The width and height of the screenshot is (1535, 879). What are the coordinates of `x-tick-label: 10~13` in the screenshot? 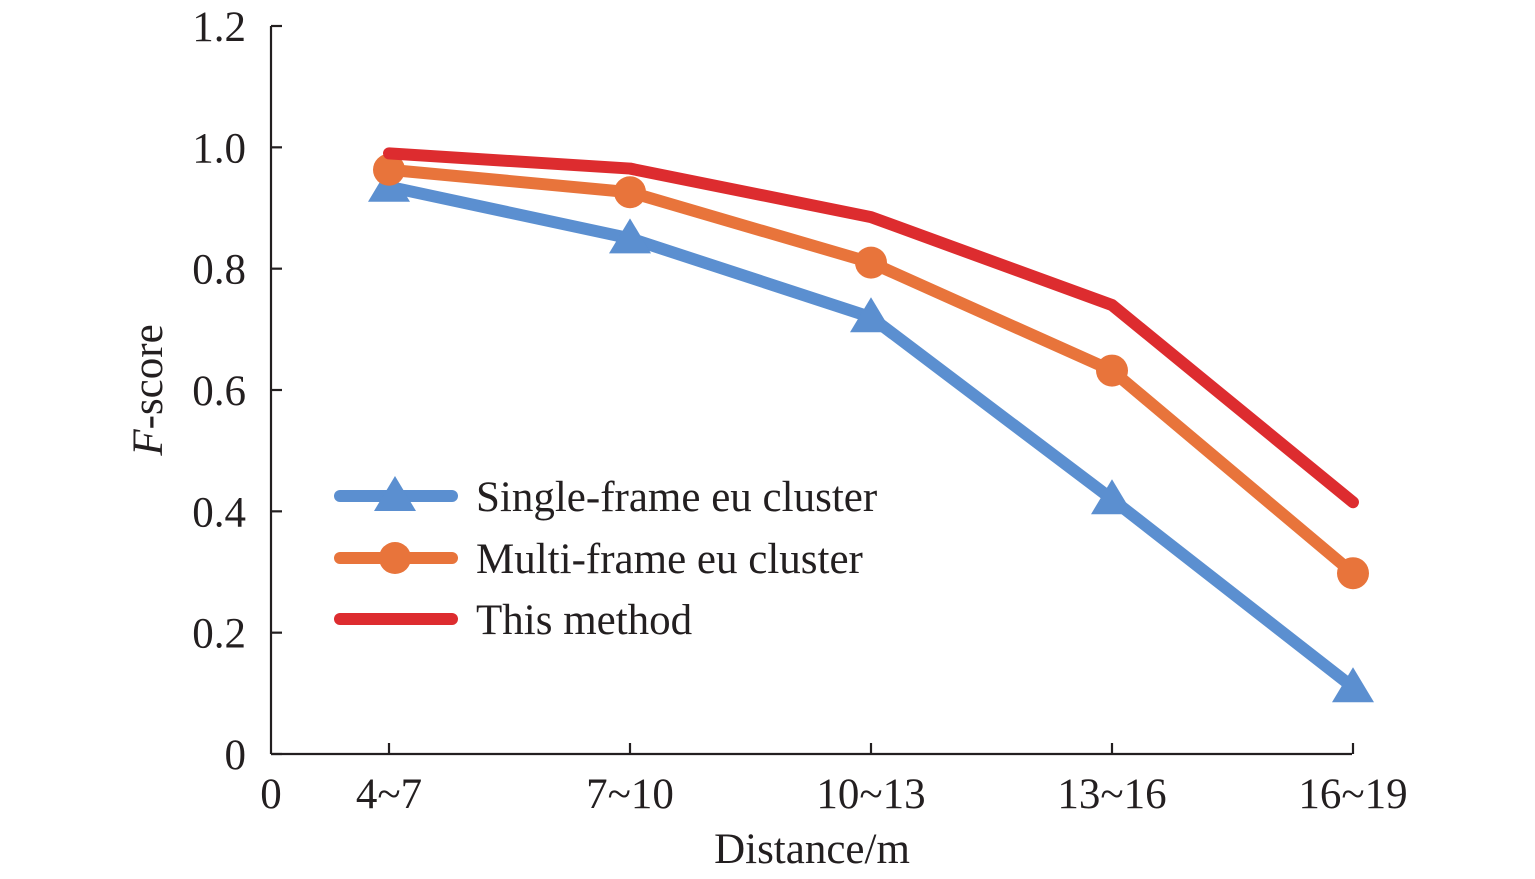 It's located at (870, 794).